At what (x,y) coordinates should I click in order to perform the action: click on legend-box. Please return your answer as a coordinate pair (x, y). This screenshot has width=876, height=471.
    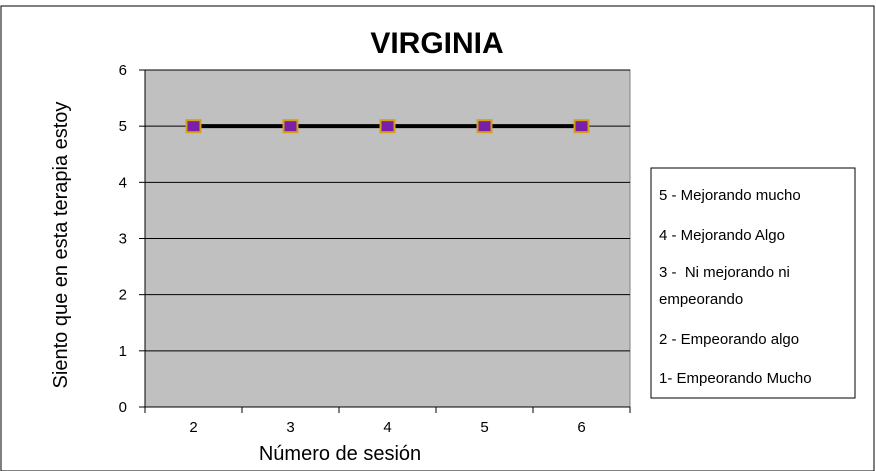
    Looking at the image, I should click on (753, 283).